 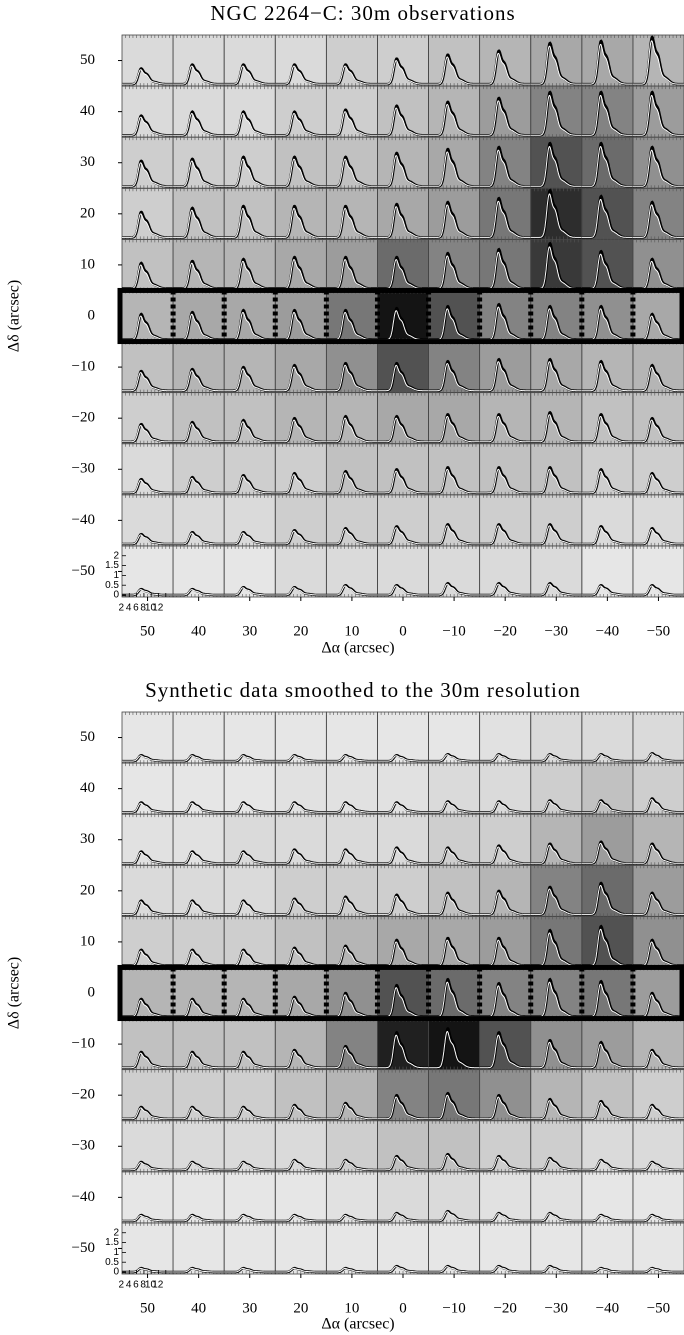 What do you see at coordinates (83, 367) in the screenshot?
I see `y-tick-label: −10` at bounding box center [83, 367].